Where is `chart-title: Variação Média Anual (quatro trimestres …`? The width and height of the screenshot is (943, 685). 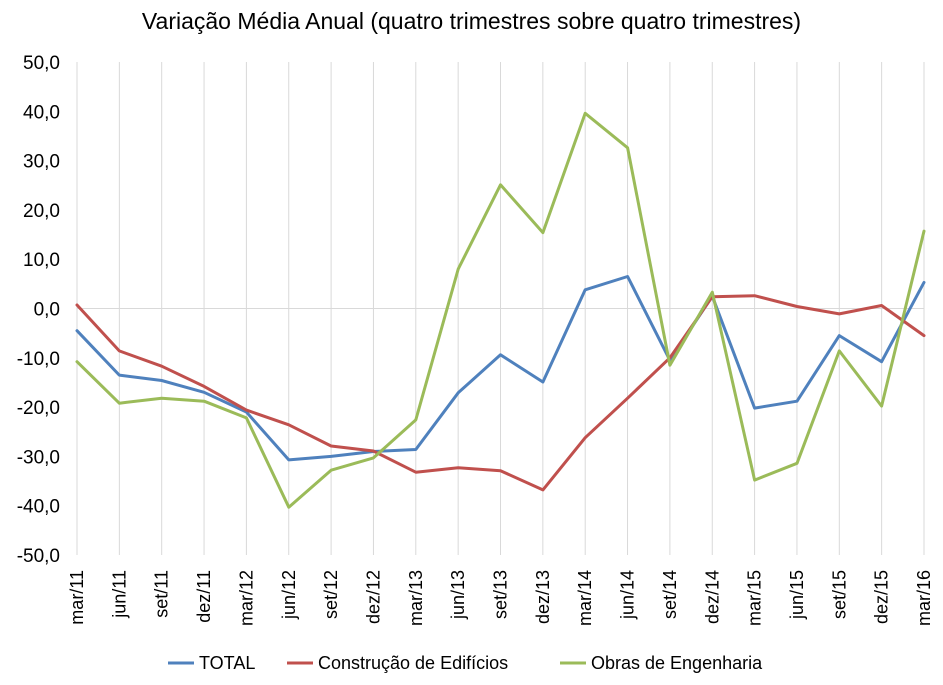 chart-title: Variação Média Anual (quatro trimestres … is located at coordinates (471, 21).